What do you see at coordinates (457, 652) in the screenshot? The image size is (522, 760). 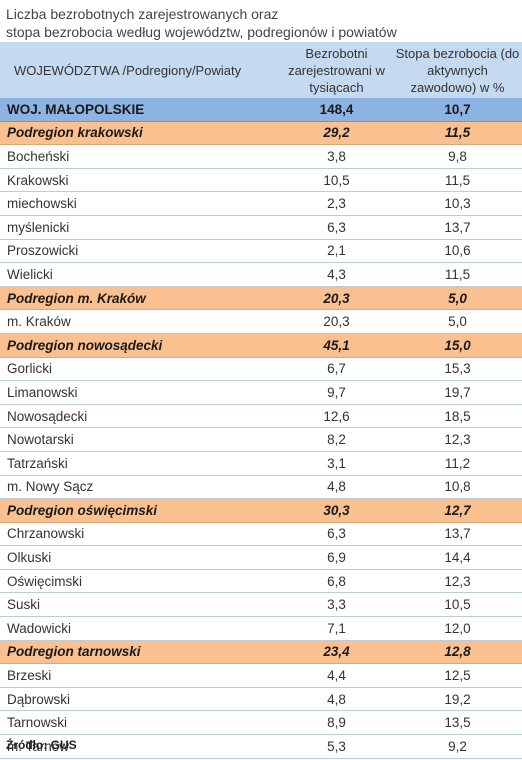 I see `rate-cell: 12,8` at bounding box center [457, 652].